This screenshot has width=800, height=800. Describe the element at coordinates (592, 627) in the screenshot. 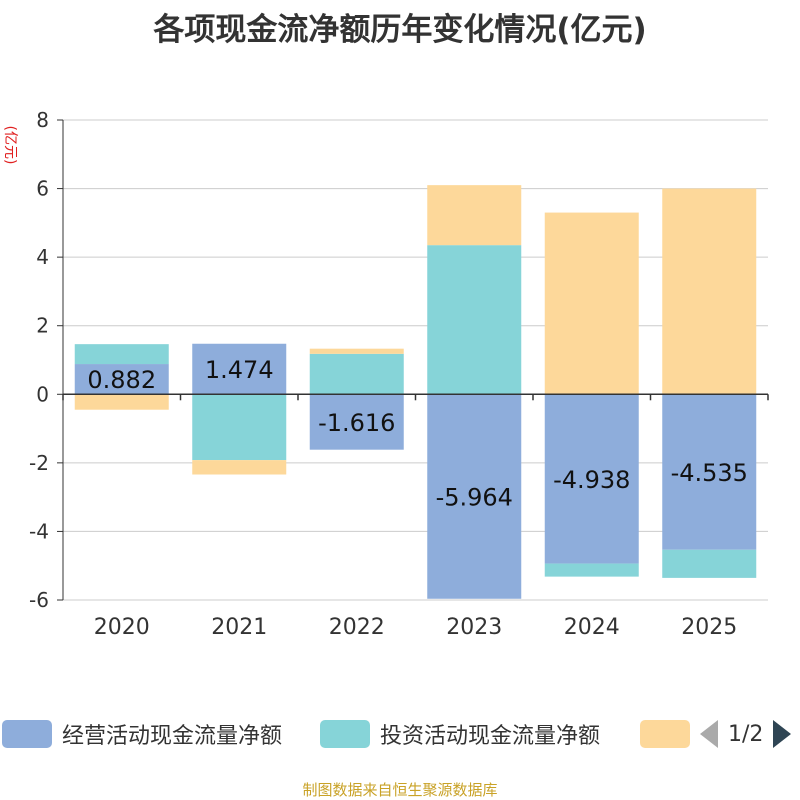

I see `x-tick-label: 2024` at that location.